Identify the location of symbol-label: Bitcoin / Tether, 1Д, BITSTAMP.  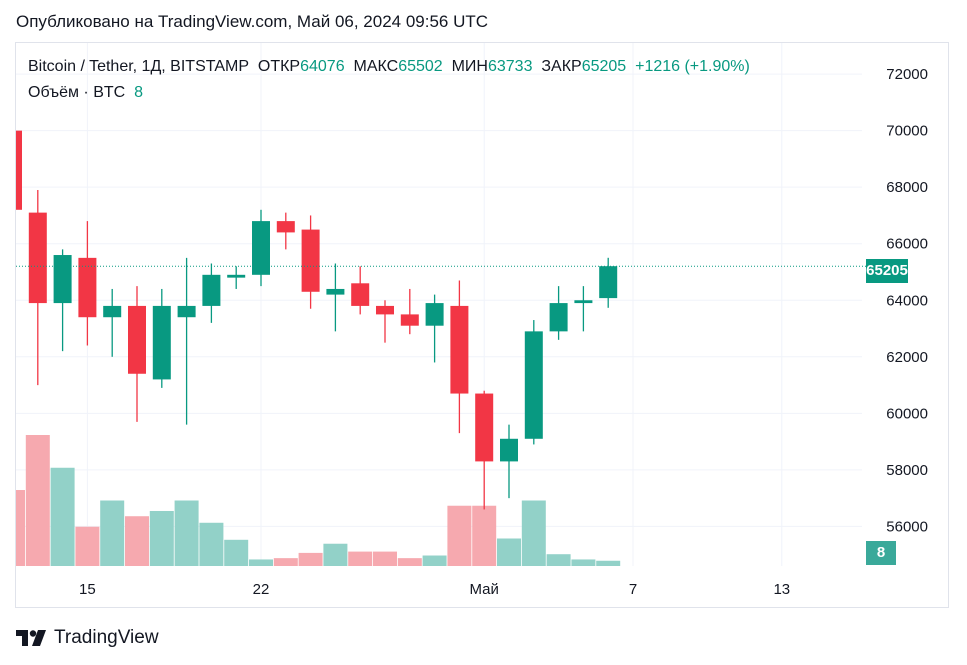
(138, 66).